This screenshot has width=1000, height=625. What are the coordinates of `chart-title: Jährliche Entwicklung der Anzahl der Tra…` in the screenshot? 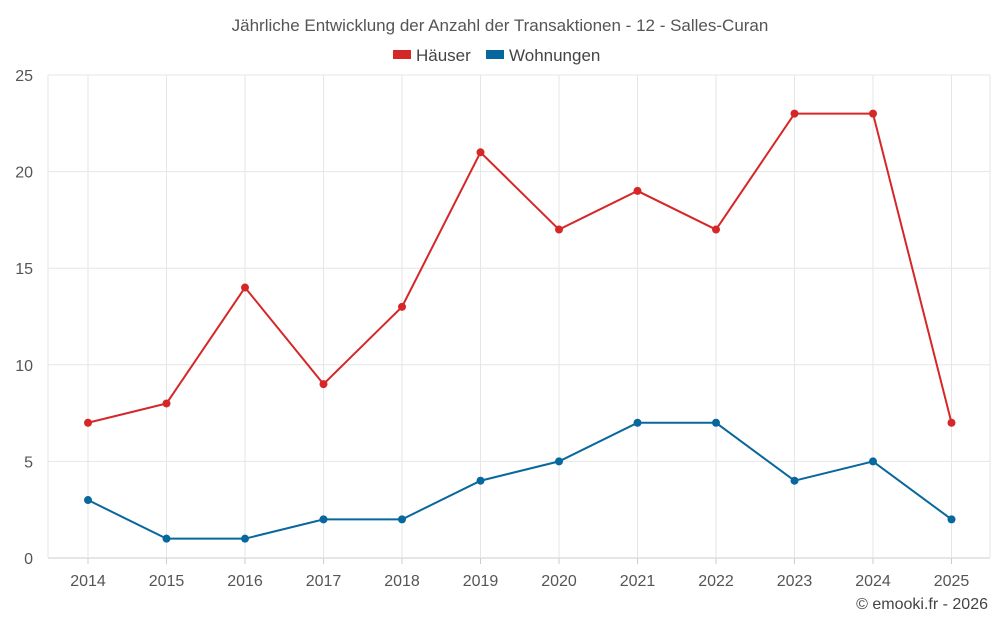 It's located at (500, 25).